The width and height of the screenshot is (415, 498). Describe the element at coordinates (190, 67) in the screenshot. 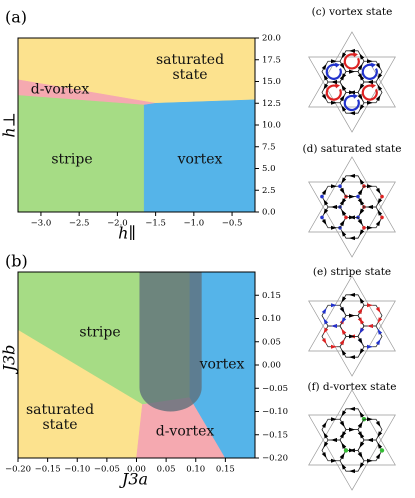

I see `region-label: saturated state` at that location.